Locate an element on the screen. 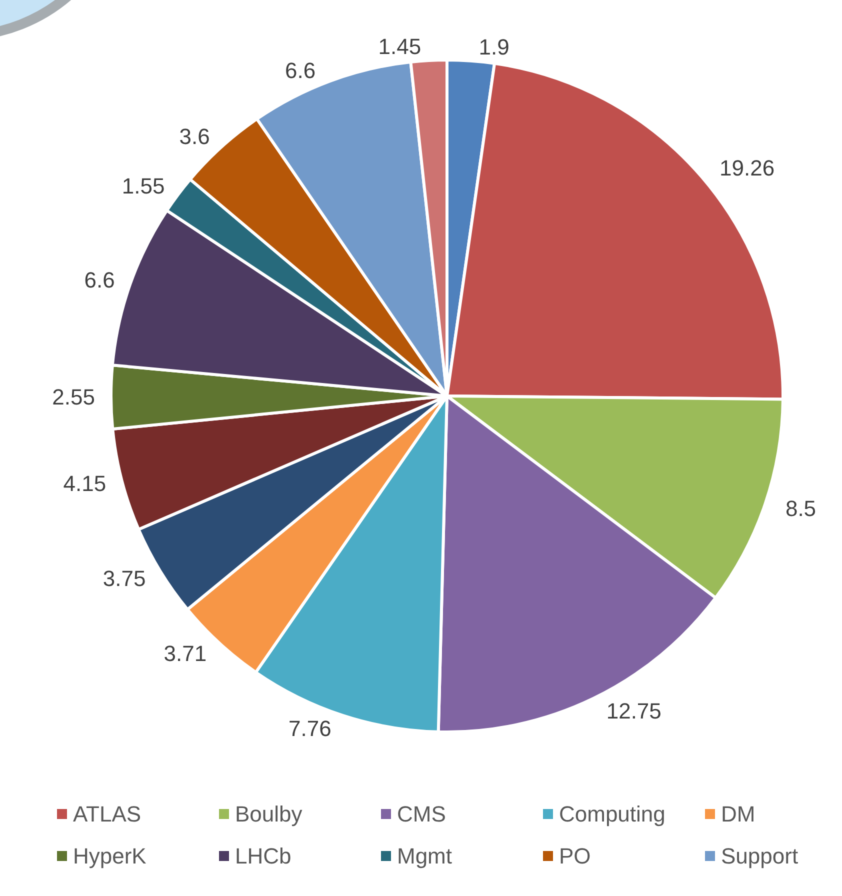 This screenshot has width=842, height=896. data-label: 1.9 is located at coordinates (494, 47).